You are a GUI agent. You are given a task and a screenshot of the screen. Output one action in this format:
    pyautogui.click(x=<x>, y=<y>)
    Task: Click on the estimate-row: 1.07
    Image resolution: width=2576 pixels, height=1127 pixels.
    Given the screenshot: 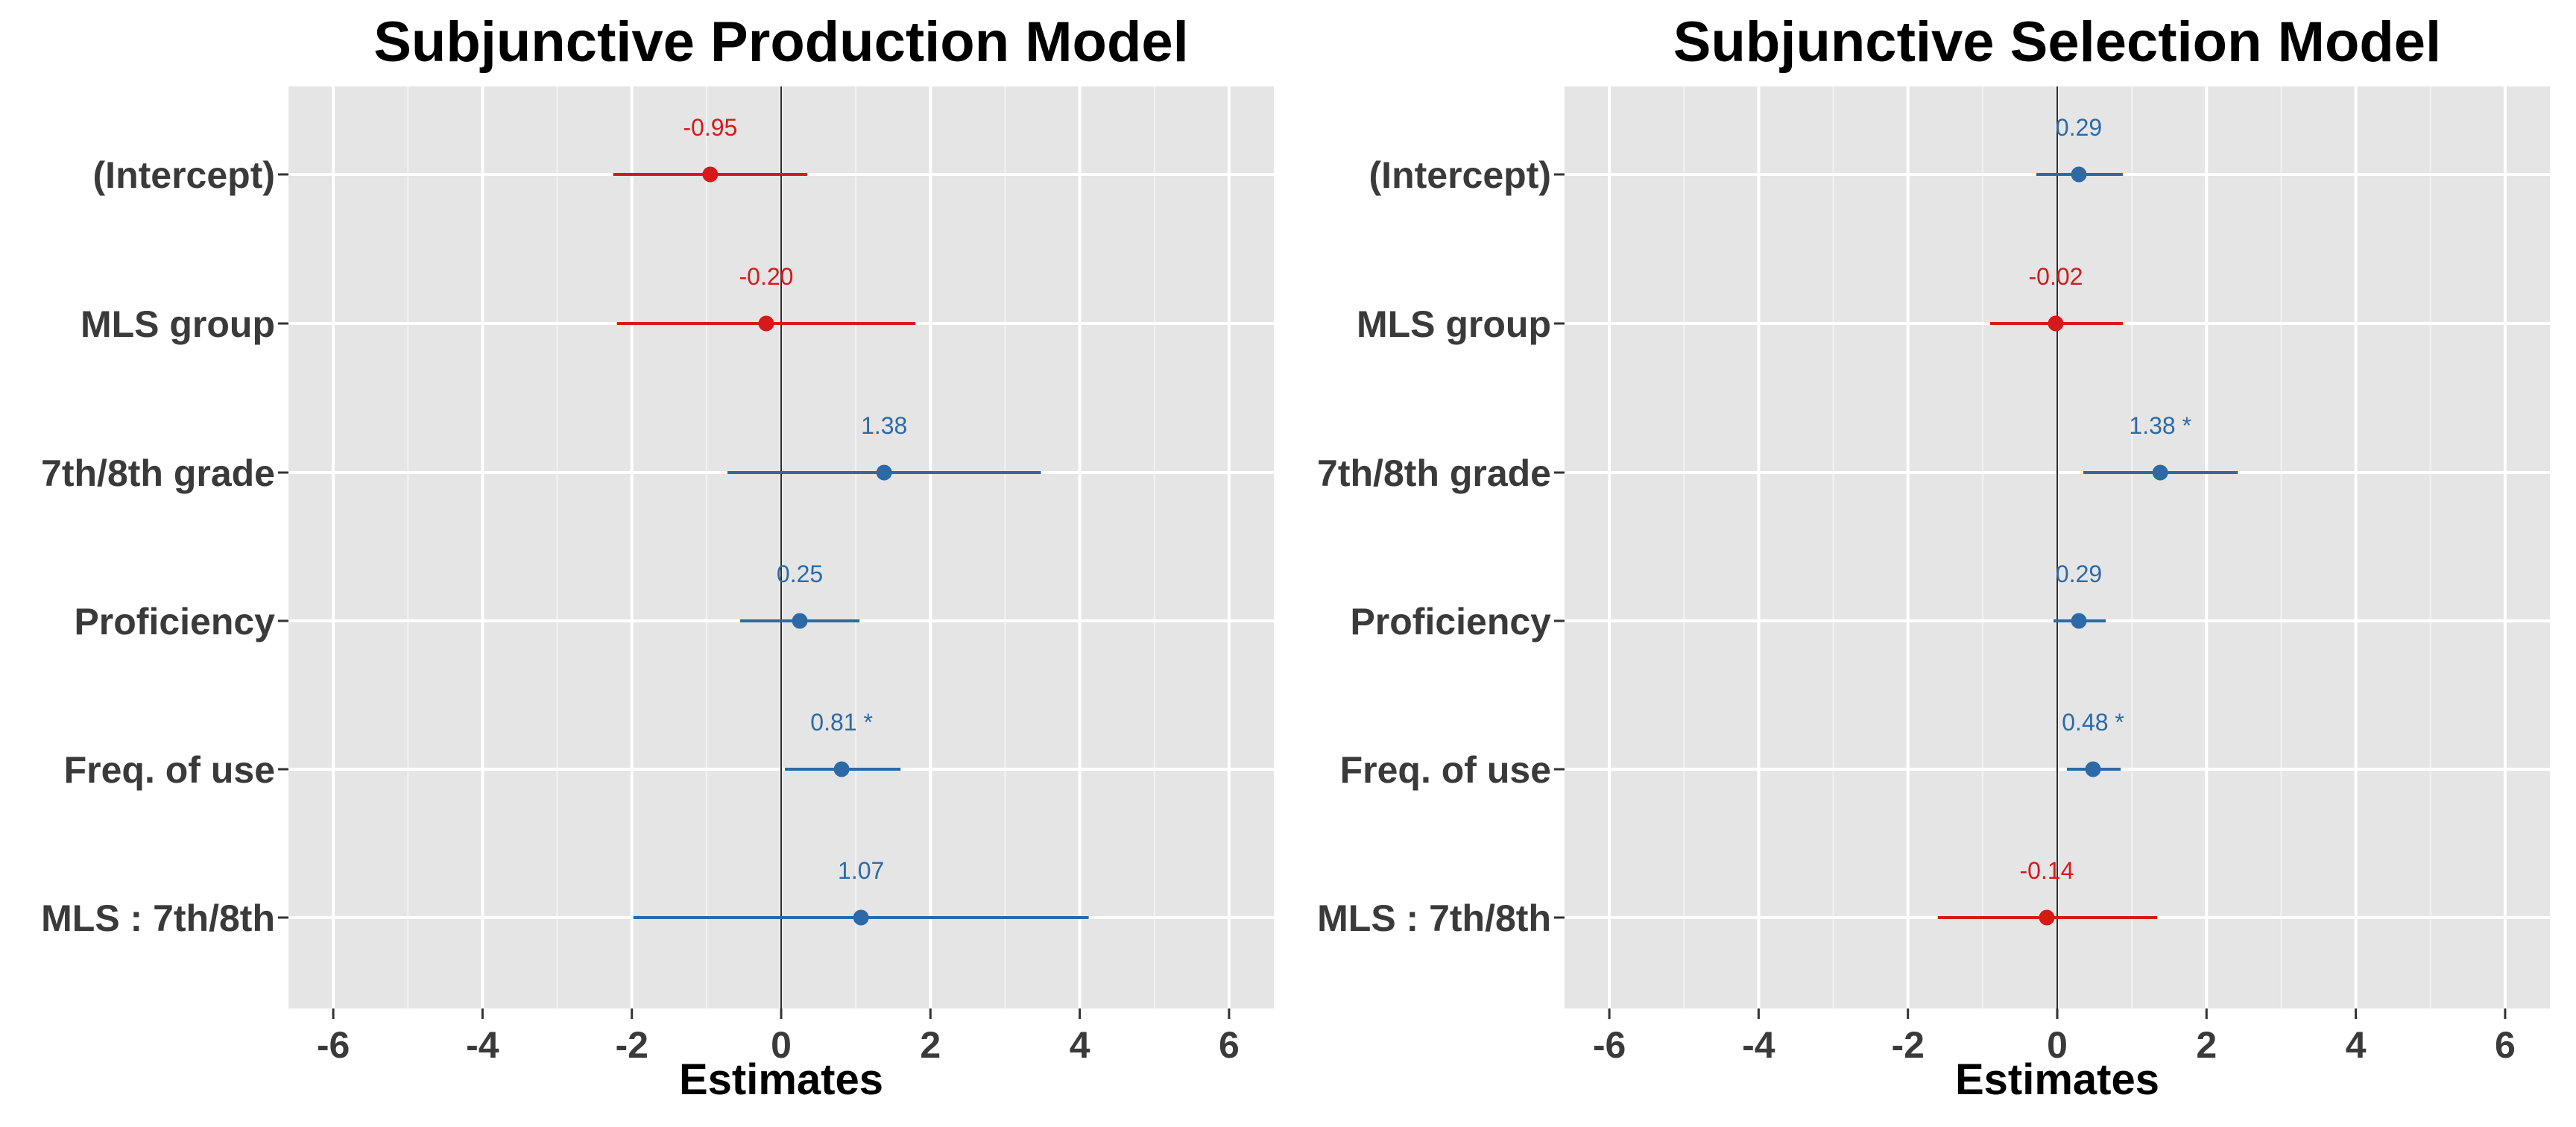 What is the action you would take?
    pyautogui.click(x=861, y=892)
    